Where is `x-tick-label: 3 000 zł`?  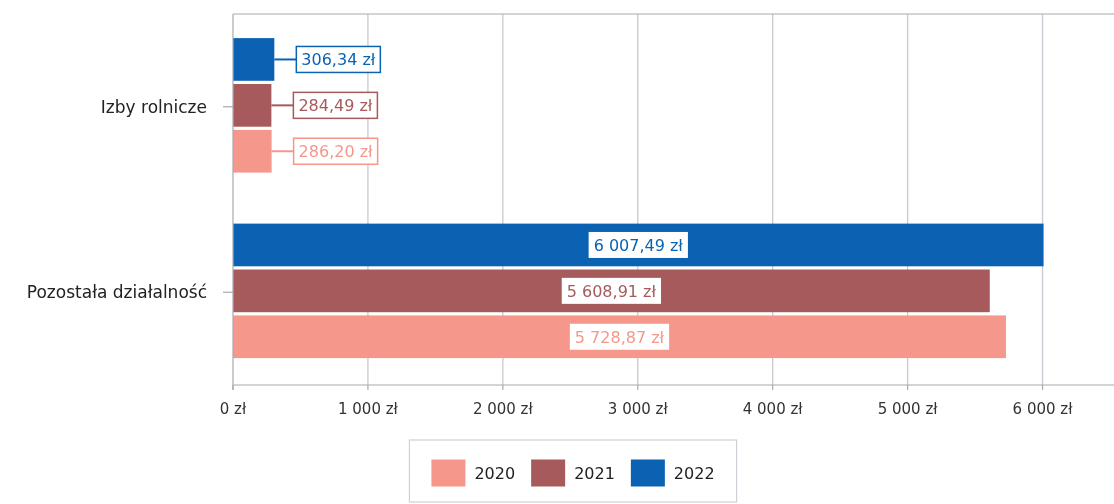
x-tick-label: 3 000 zł is located at coordinates (638, 409).